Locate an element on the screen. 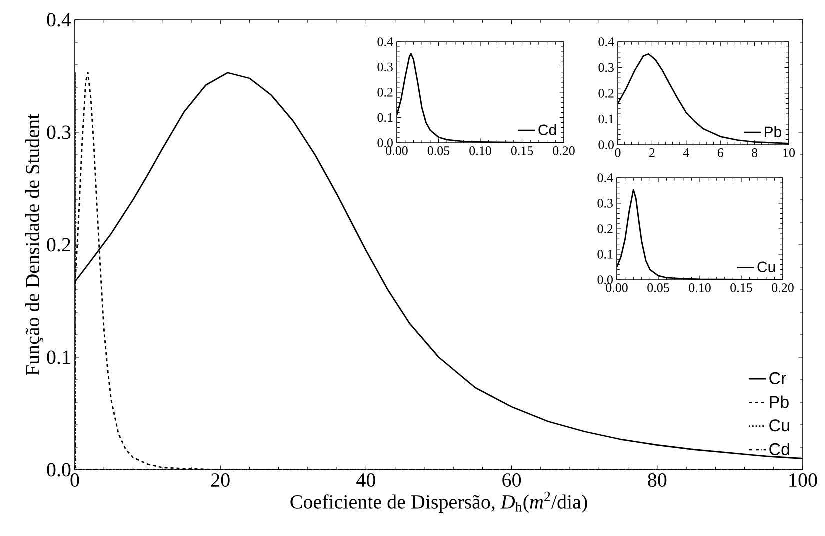 The image size is (825, 536). x-tick-label: 80 is located at coordinates (657, 481).